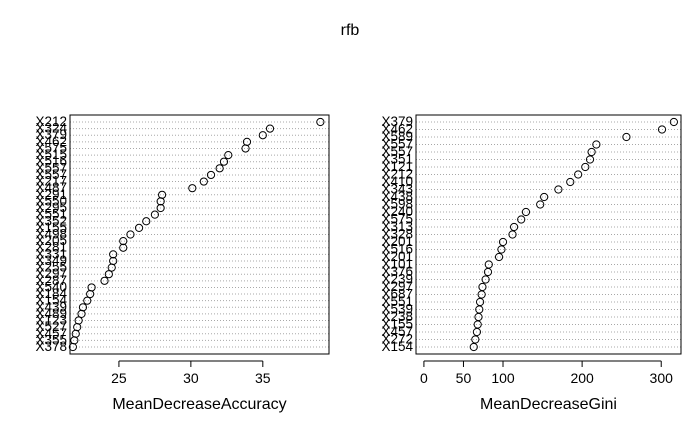 The height and width of the screenshot is (432, 700). Describe the element at coordinates (397, 174) in the screenshot. I see `gini-row-label: X212` at that location.